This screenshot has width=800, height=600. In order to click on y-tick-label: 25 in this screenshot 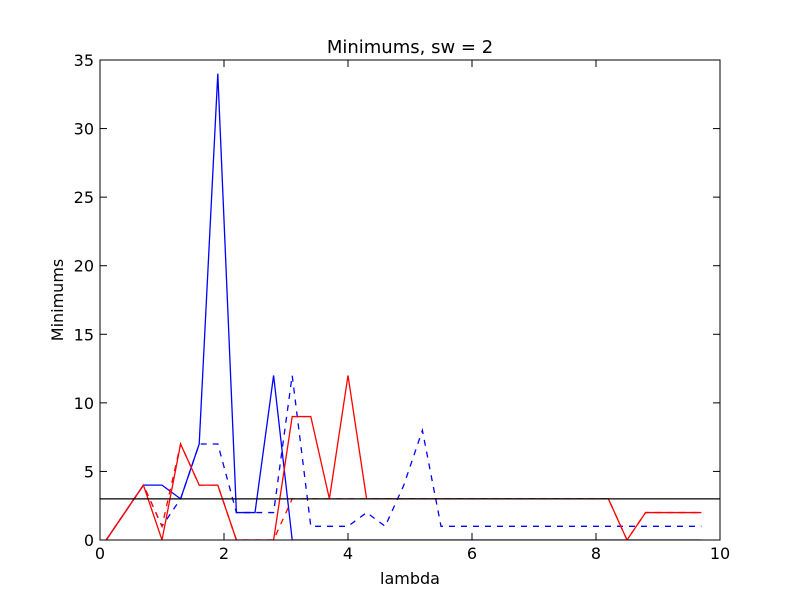, I will do `click(84, 197)`.